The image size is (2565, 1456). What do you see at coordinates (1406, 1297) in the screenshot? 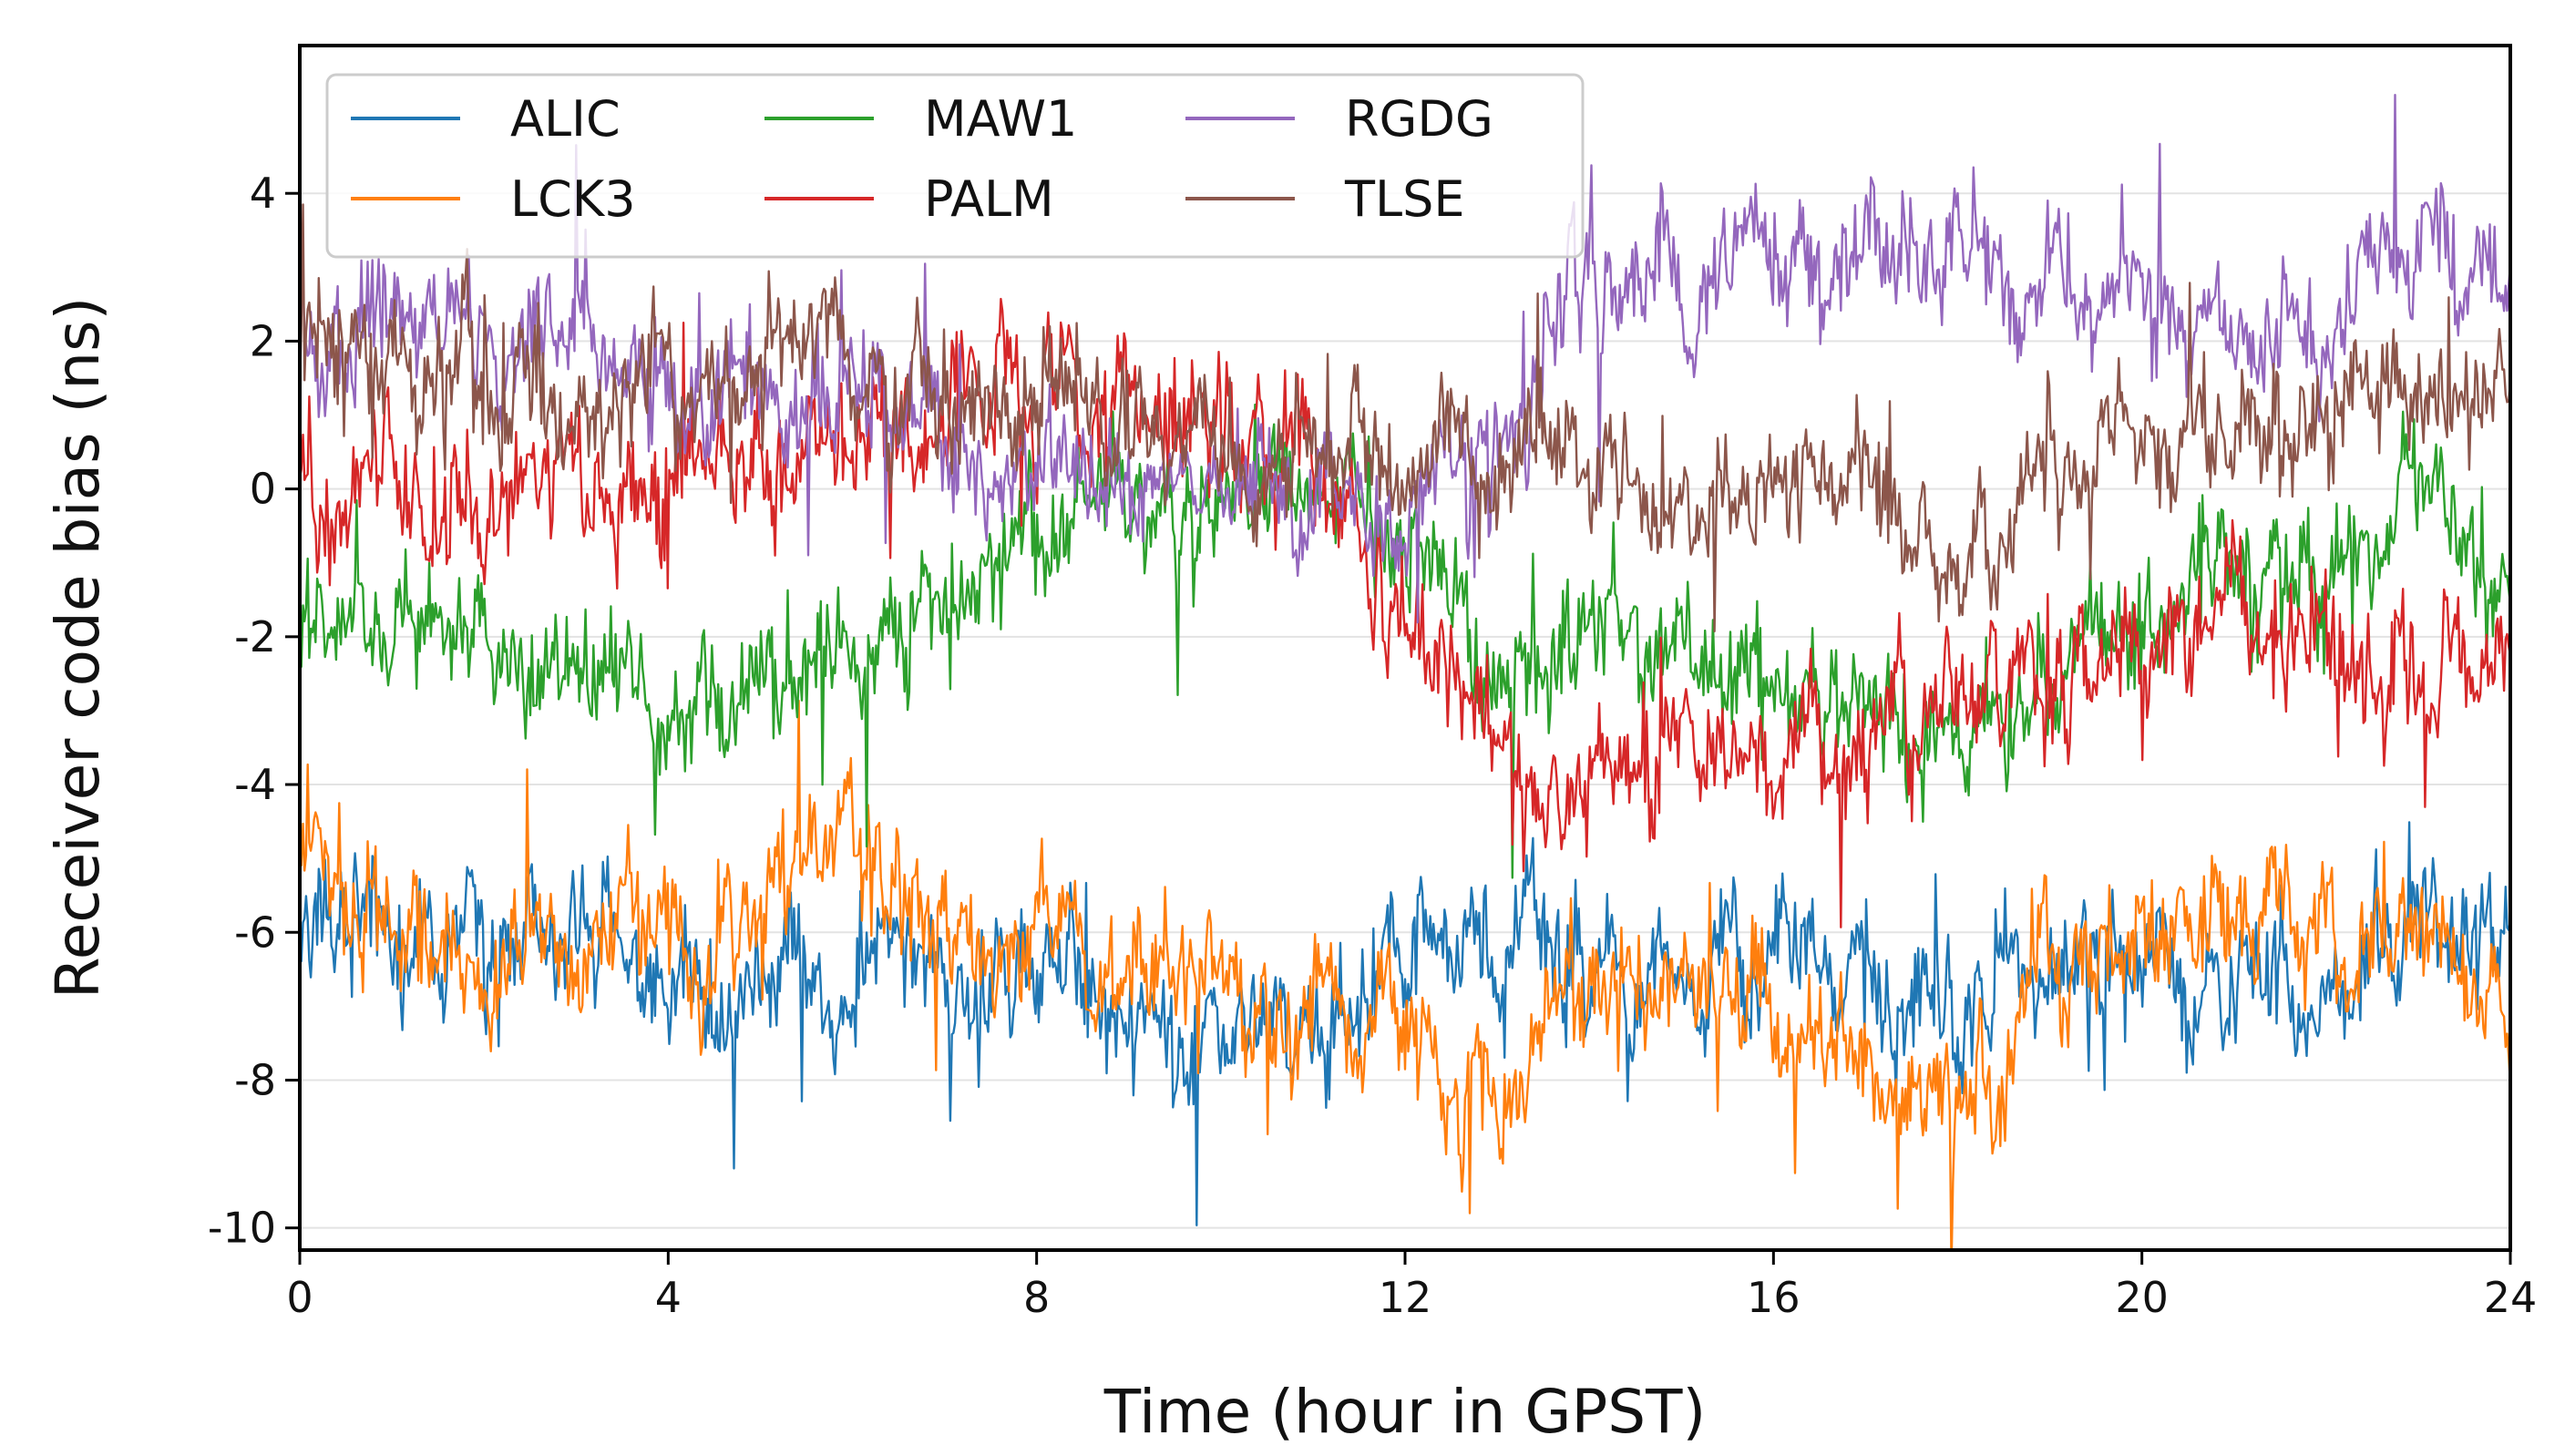
I see `x-tick-label: 12` at bounding box center [1406, 1297].